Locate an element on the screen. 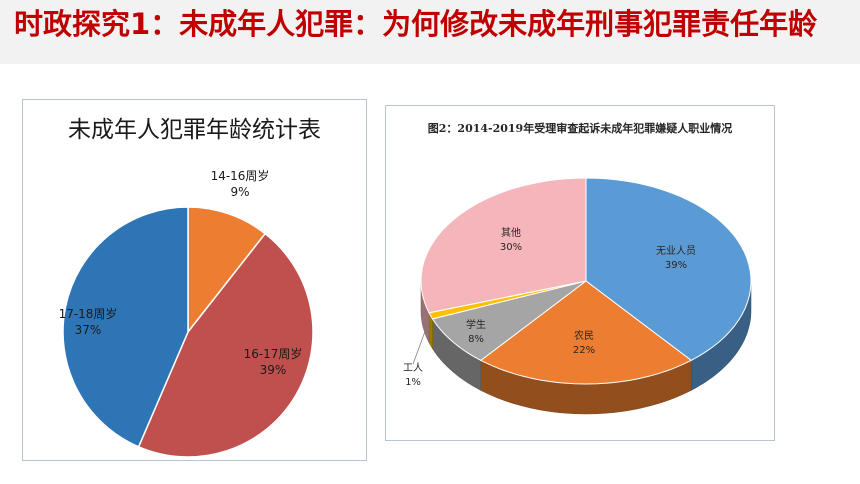 The width and height of the screenshot is (860, 484). chart-title: 未成年人犯罪年龄统计表 is located at coordinates (194, 130).